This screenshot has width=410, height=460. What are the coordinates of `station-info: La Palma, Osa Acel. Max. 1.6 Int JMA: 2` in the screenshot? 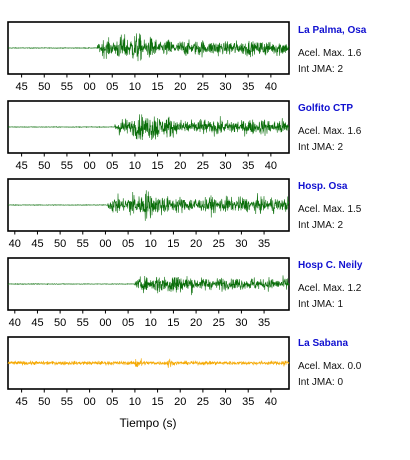 It's located at (353, 50).